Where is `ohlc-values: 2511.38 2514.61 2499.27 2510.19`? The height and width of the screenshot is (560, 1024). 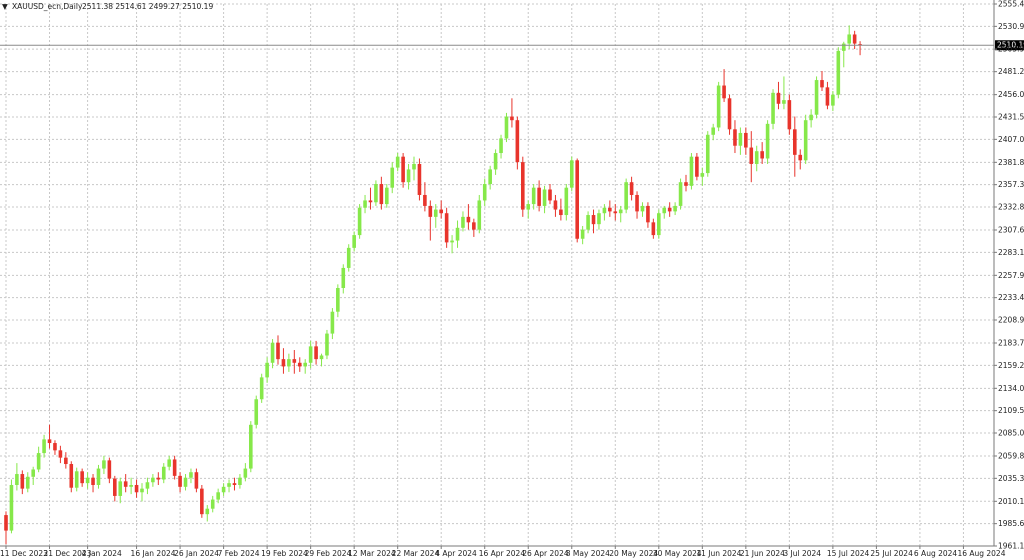 ohlc-values: 2511.38 2514.61 2499.27 2510.19 is located at coordinates (147, 6).